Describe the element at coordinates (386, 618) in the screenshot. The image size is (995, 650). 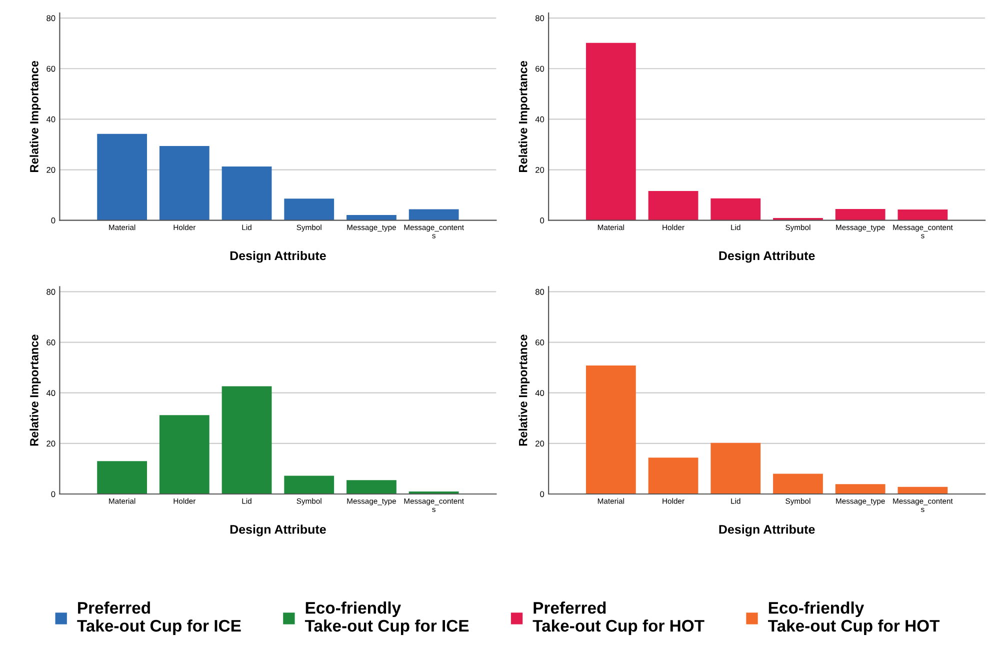
I see `legend-label: Eco-friendly Take-out Cup for ICE` at that location.